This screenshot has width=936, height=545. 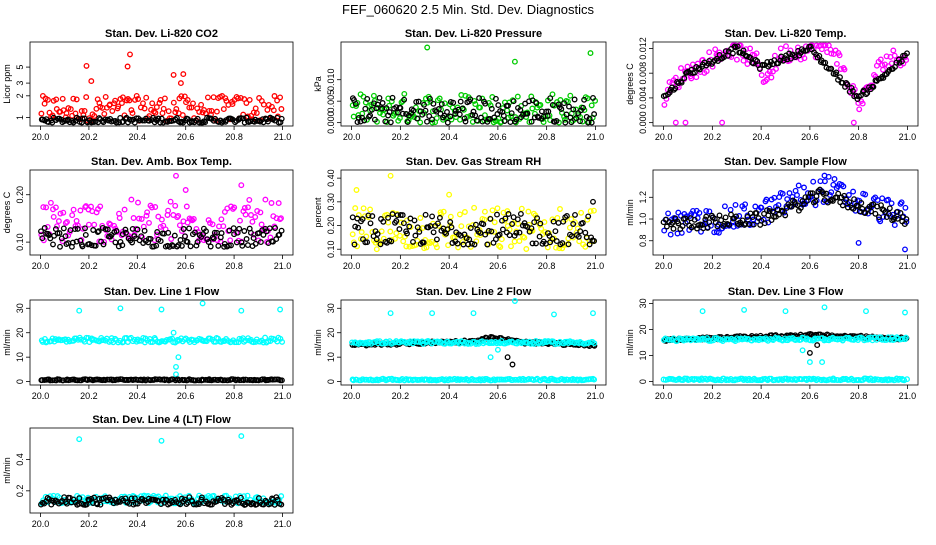 What do you see at coordinates (283, 396) in the screenshot?
I see `x-tick-label: 21.0` at bounding box center [283, 396].